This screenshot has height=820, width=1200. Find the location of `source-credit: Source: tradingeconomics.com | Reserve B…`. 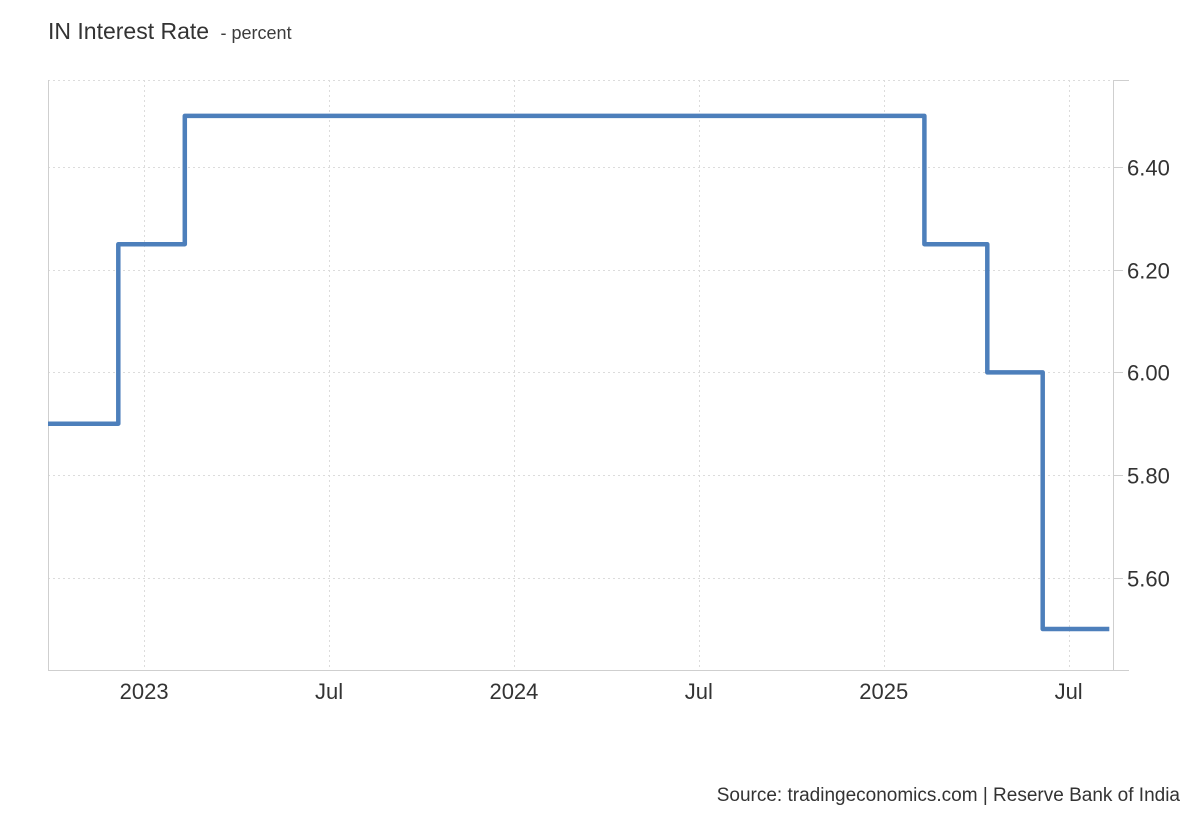

source-credit: Source: tradingeconomics.com | Reserve B… is located at coordinates (948, 795).